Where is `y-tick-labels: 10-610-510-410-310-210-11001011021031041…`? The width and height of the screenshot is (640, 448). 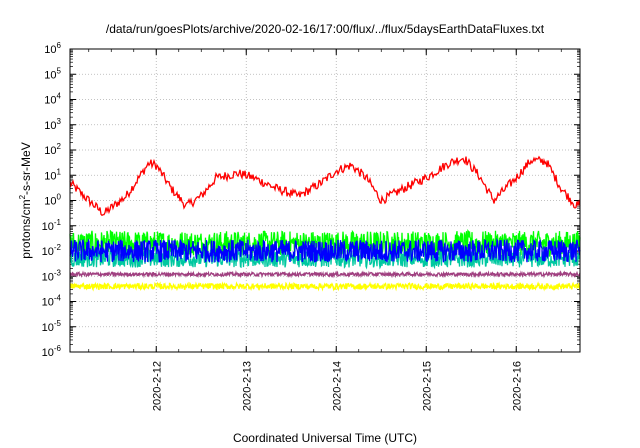 y-tick-labels: 10-610-510-410-310-210-11001011021031041… is located at coordinates (52, 200).